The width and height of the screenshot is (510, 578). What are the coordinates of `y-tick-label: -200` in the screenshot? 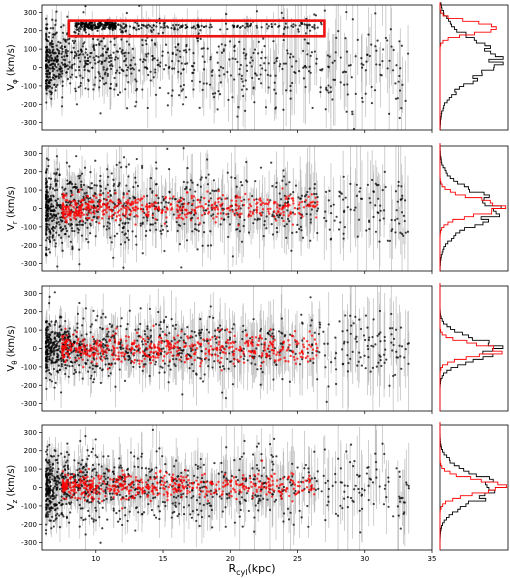 It's located at (29, 105).